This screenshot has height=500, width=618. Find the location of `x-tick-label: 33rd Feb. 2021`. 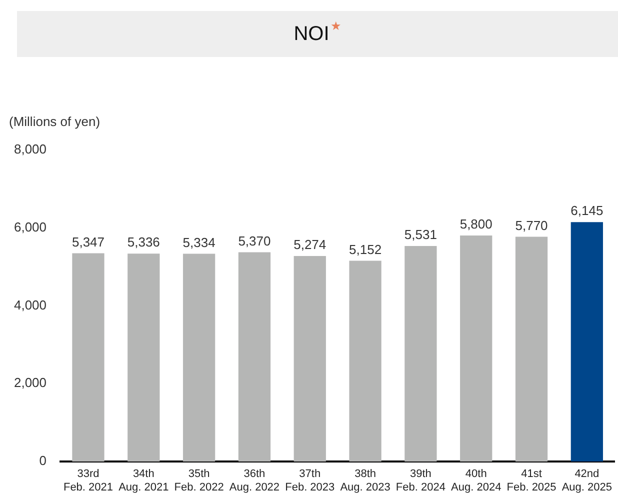

x-tick-label: 33rd Feb. 2021 is located at coordinates (88, 481).